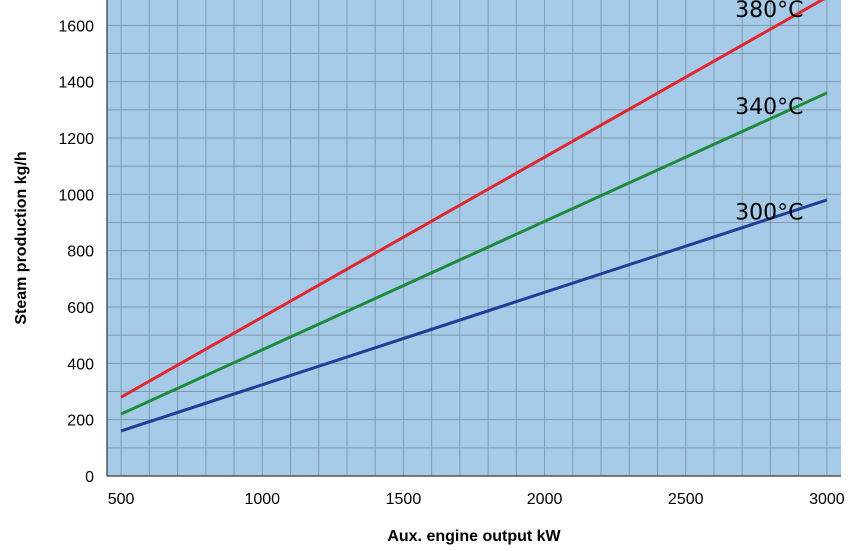 Image resolution: width=857 pixels, height=551 pixels. I want to click on x-tick-labels: 500 1000 1500 2000 2500 3000, so click(476, 499).